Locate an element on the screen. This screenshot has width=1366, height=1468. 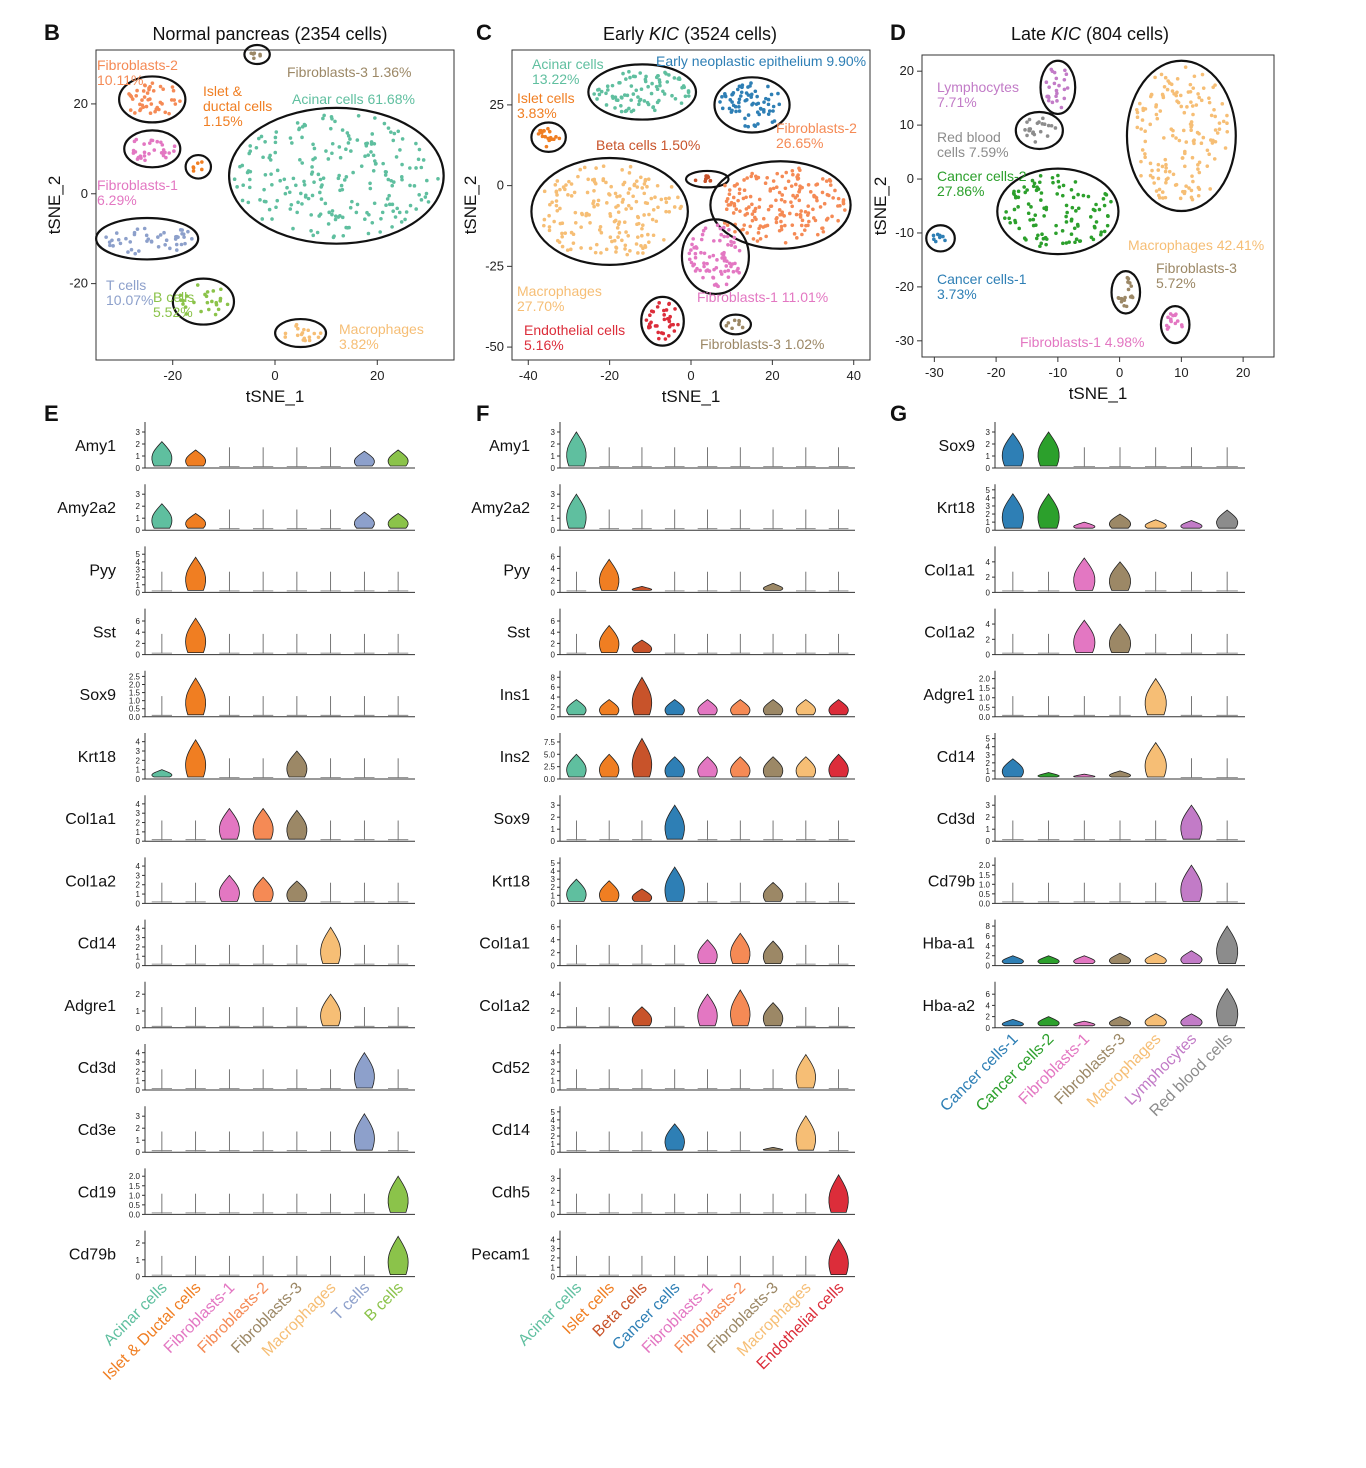
y-tick-label: -10 is located at coordinates (904, 232).